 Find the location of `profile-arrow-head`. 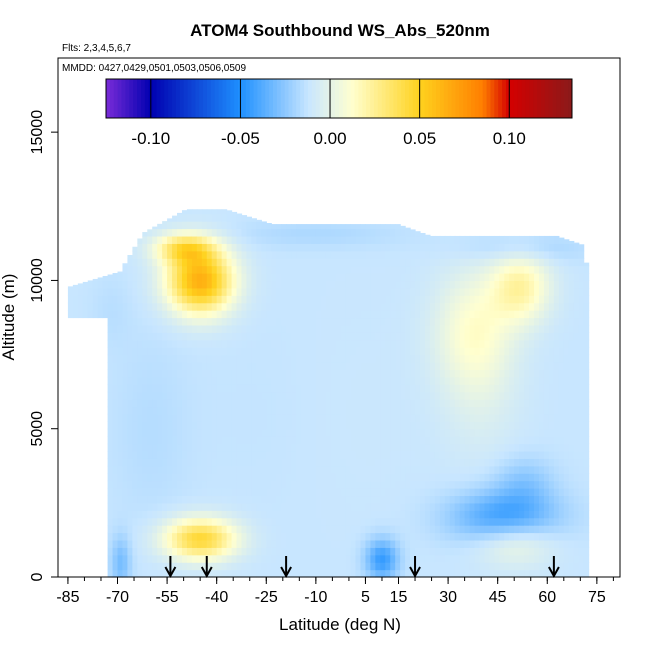

profile-arrow-head is located at coordinates (170, 572).